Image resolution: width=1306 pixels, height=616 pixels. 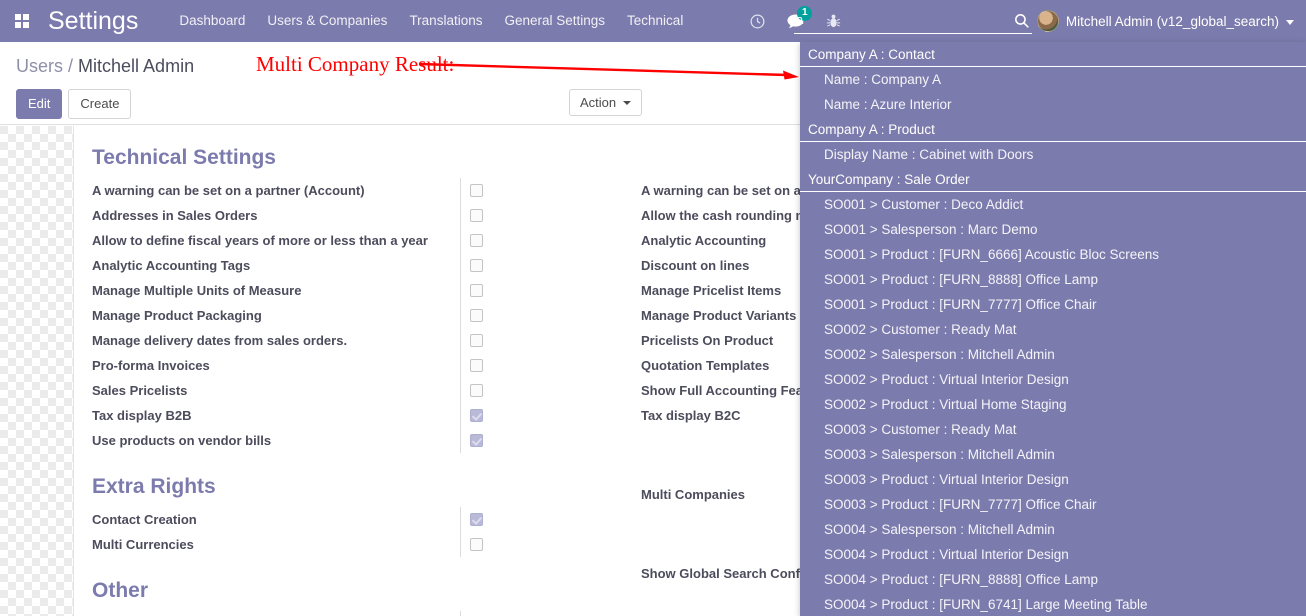 I want to click on form-buttons: Edit Create, so click(x=74, y=104).